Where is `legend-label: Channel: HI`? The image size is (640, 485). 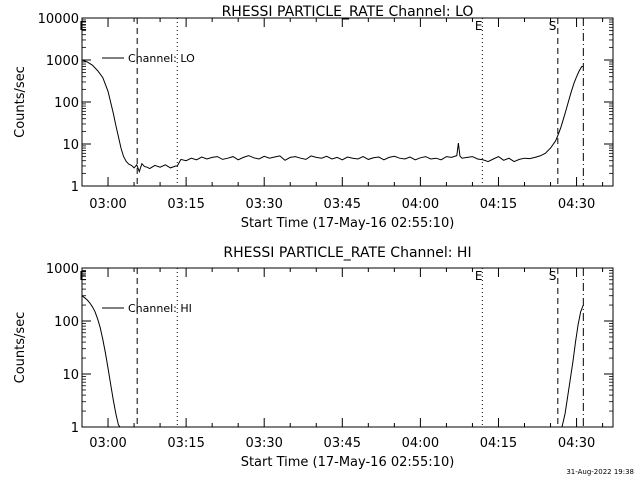
legend-label: Channel: HI is located at coordinates (160, 308).